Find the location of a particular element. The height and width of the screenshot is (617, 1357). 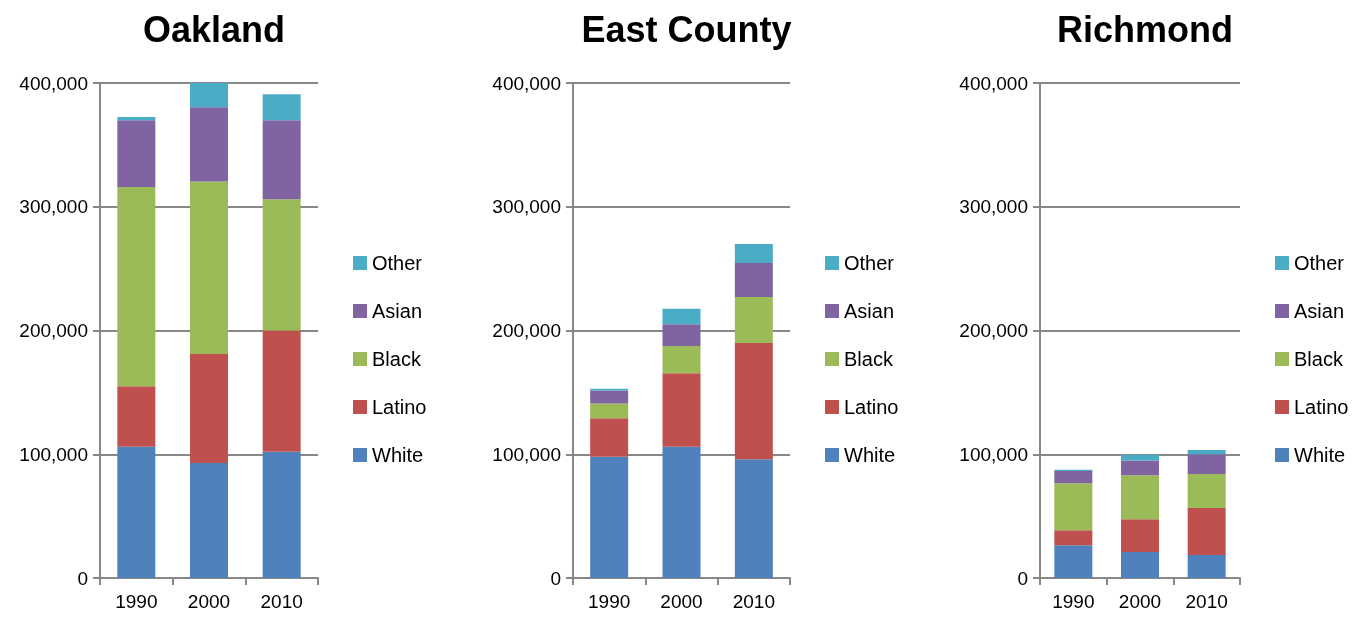

chart-title: East County is located at coordinates (686, 29).